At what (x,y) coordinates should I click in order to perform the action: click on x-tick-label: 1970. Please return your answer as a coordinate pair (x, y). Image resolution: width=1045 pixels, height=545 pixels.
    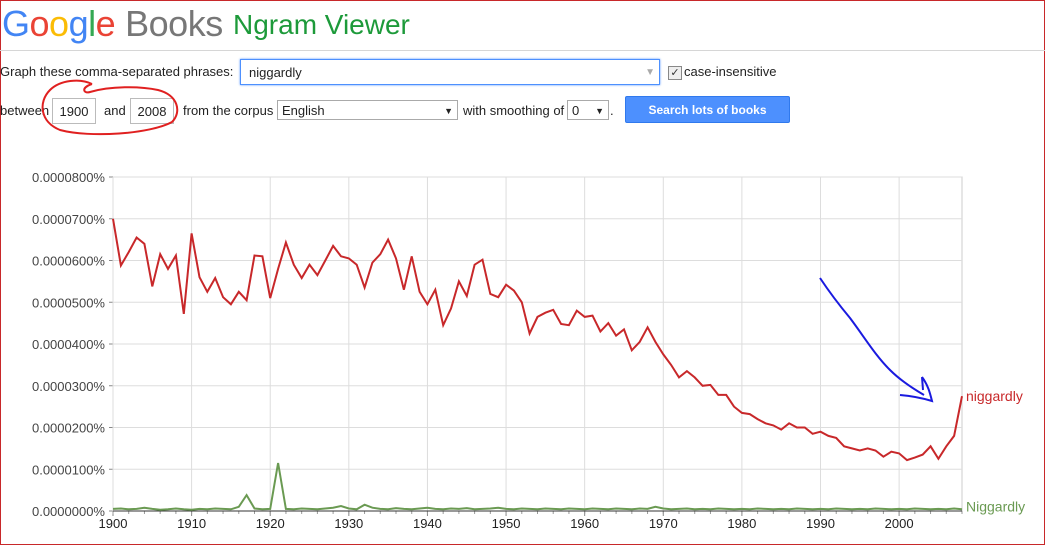
    Looking at the image, I should click on (663, 523).